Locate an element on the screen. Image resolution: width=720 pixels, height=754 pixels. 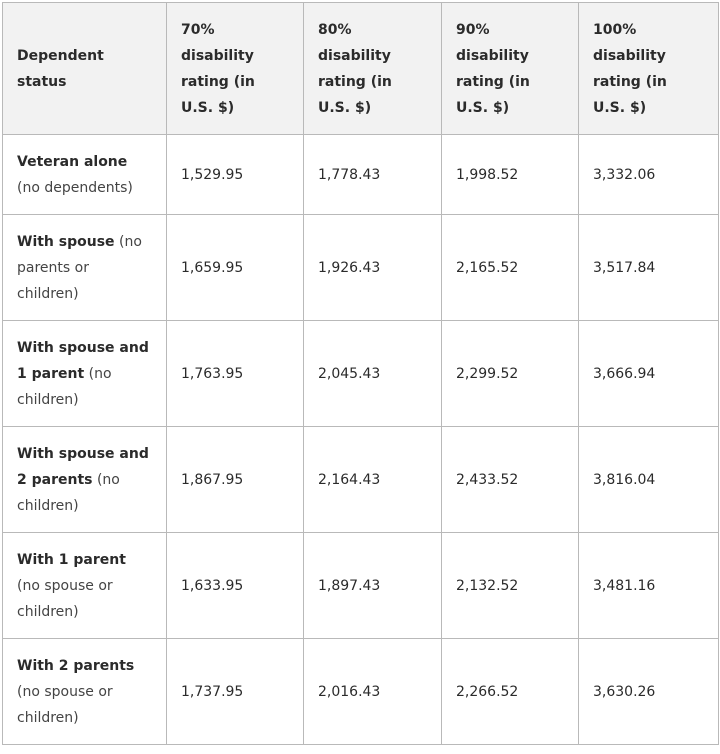
amount-cell: 2,299.52 is located at coordinates (510, 373).